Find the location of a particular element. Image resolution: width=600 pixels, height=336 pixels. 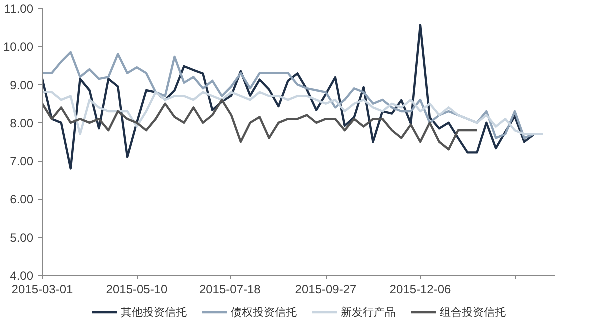

y-tick-label: 4.00 is located at coordinates (22, 276).